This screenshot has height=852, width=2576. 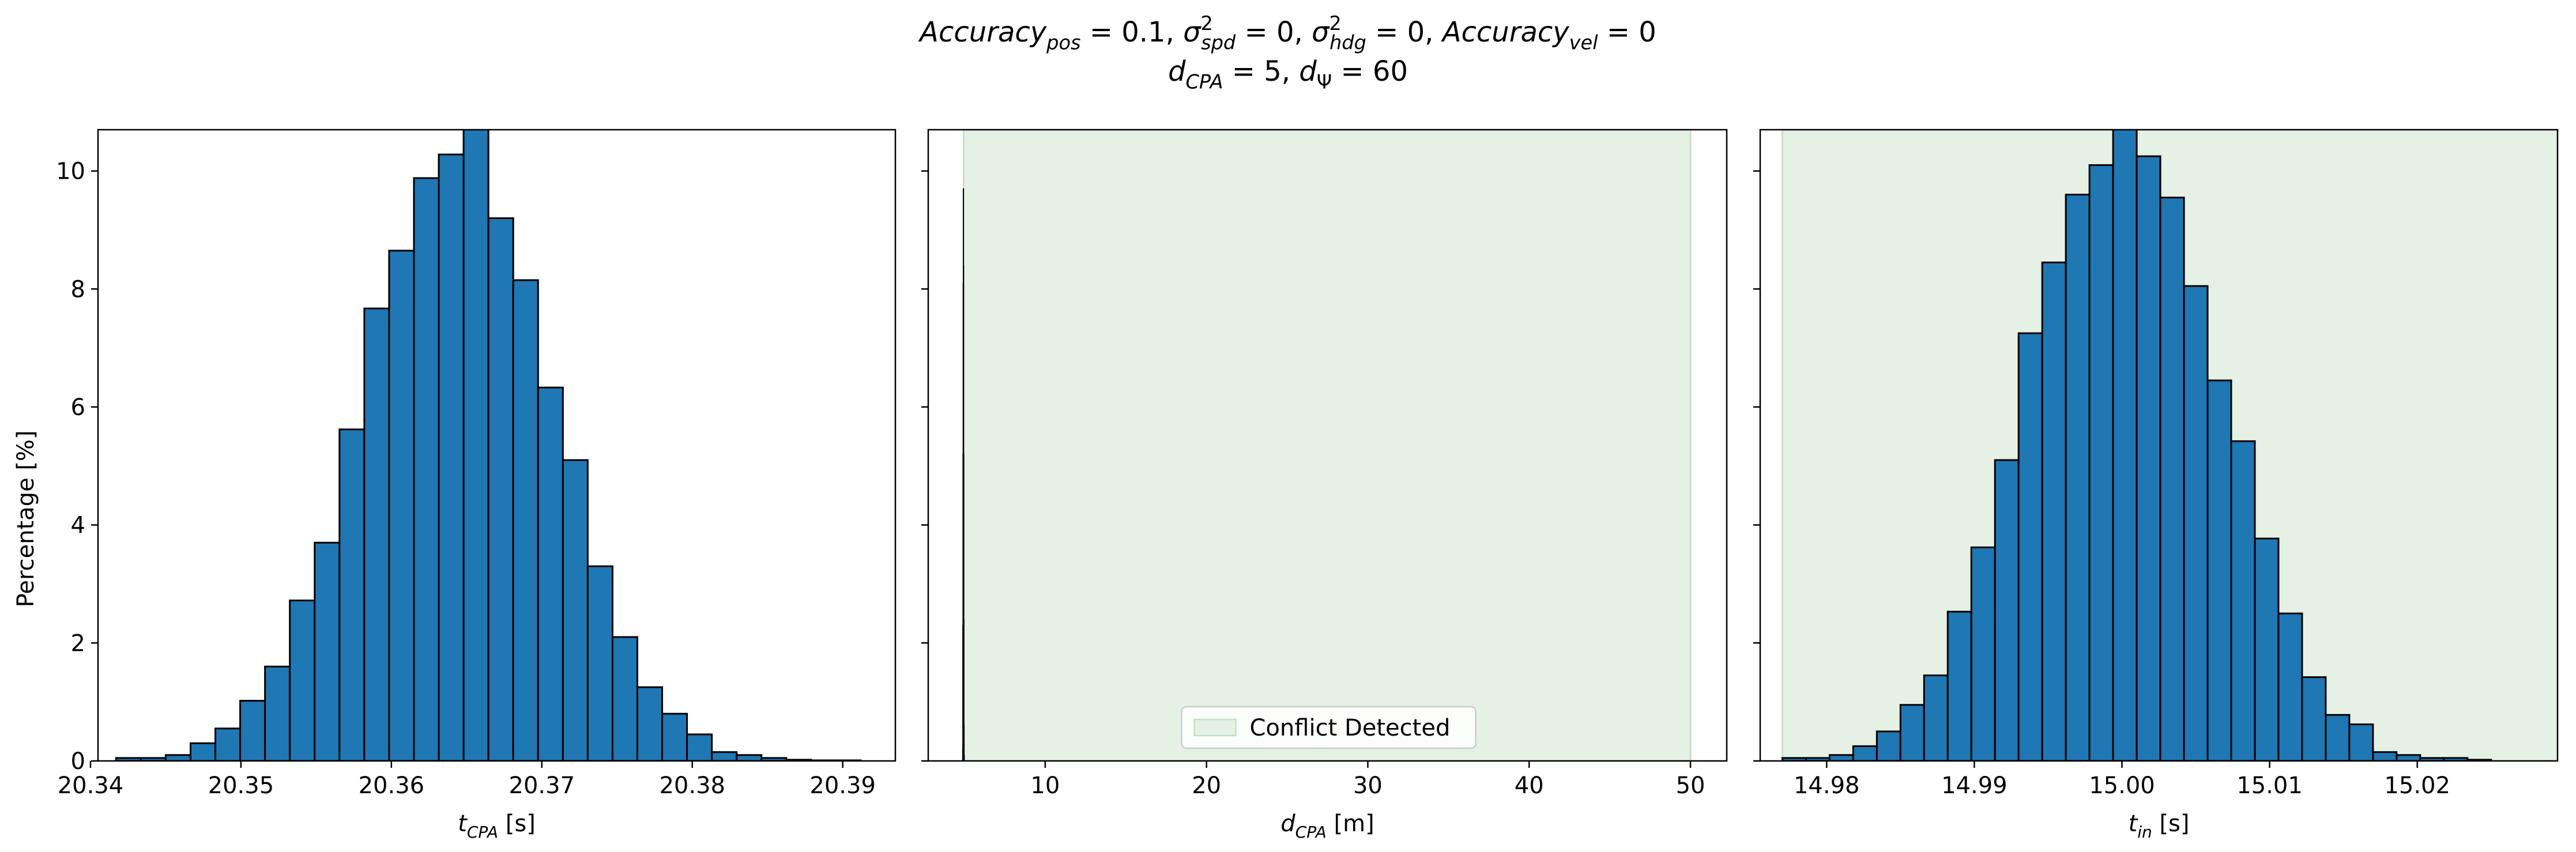 I want to click on title-line-2-part: = 5,, so click(x=1261, y=72).